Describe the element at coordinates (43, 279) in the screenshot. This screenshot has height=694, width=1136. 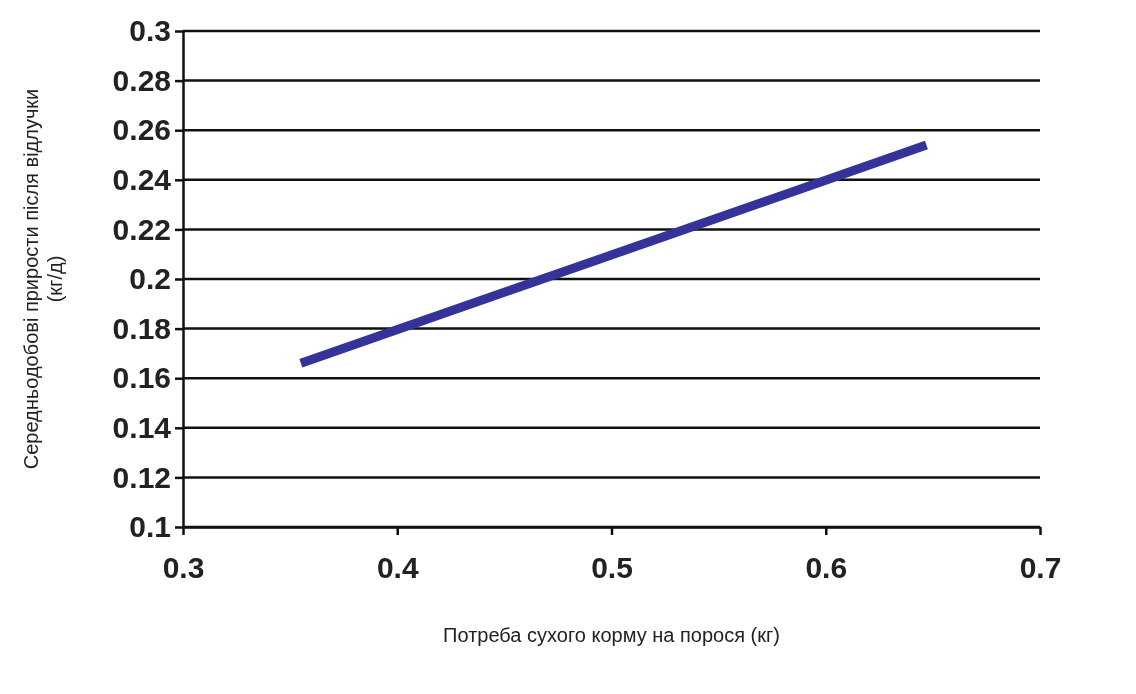
I see `y-axis-title: Середньодобові прирости після відлучки (кг/д)` at that location.